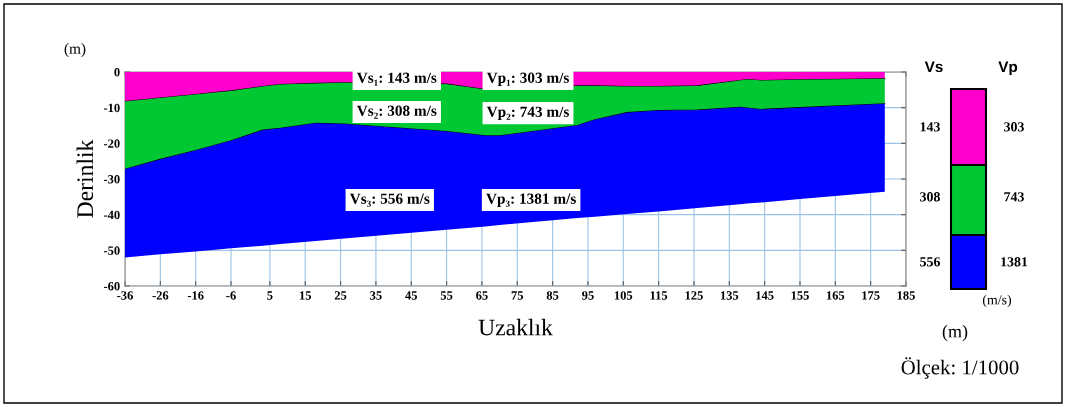  I want to click on x-tick-label: 65, so click(482, 295).